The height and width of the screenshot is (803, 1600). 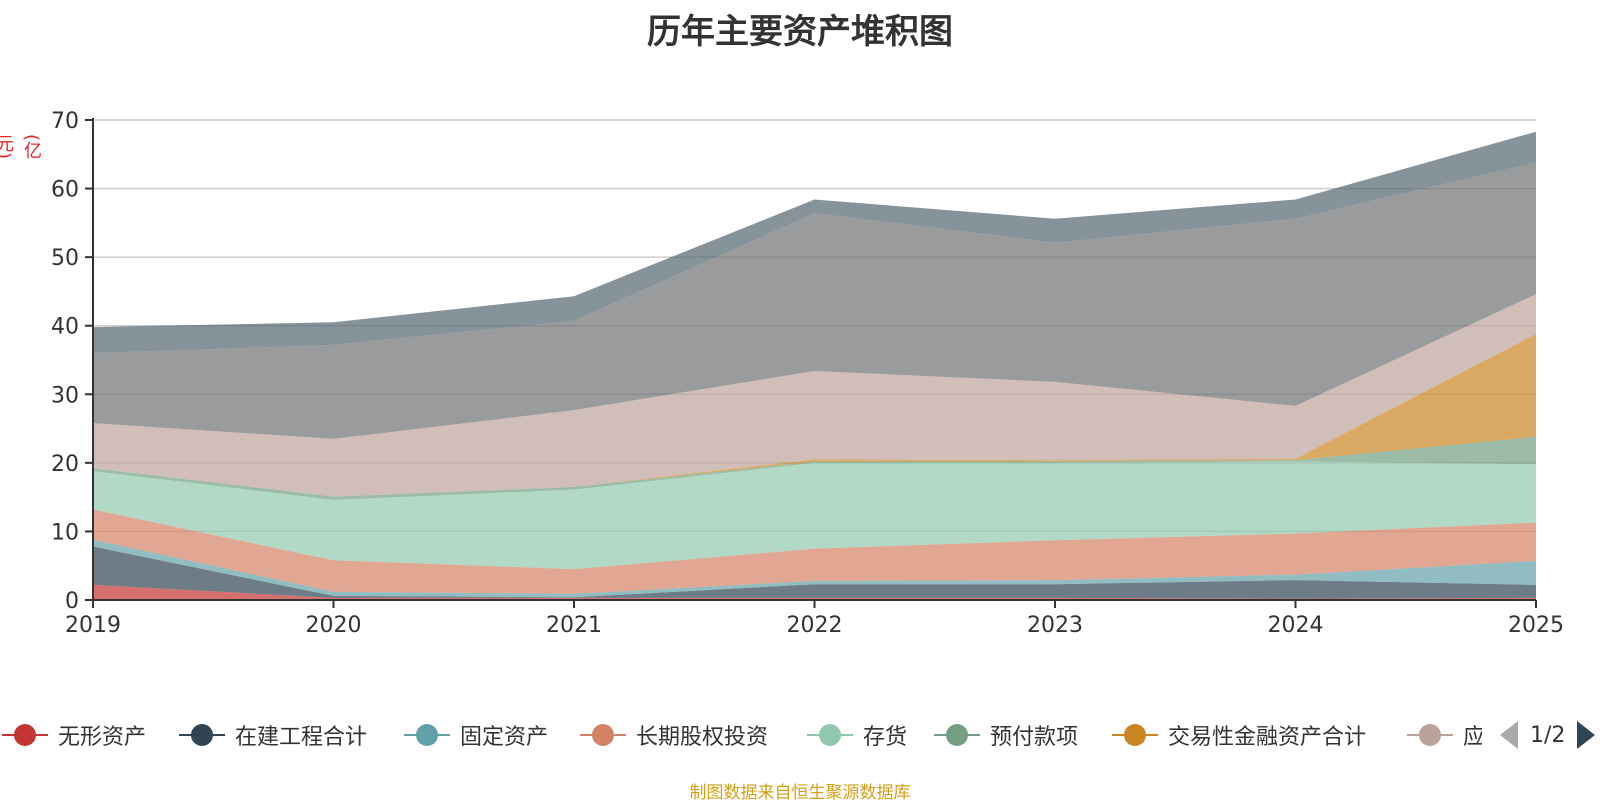 I want to click on x-tick-label: 2020, so click(x=334, y=625).